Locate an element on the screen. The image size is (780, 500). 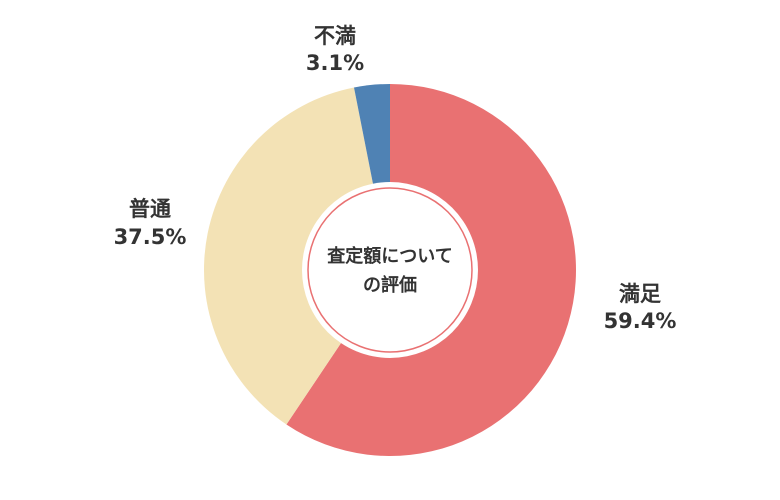
center-label: の評価 is located at coordinates (390, 285).